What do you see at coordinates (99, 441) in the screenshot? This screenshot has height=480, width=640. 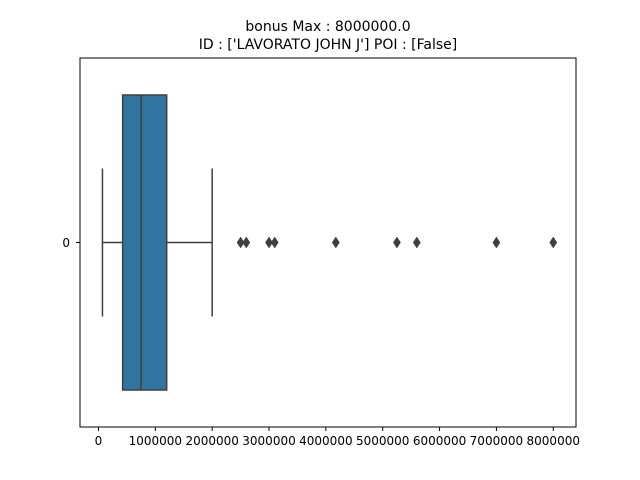 I see `x-tick-label: 0` at bounding box center [99, 441].